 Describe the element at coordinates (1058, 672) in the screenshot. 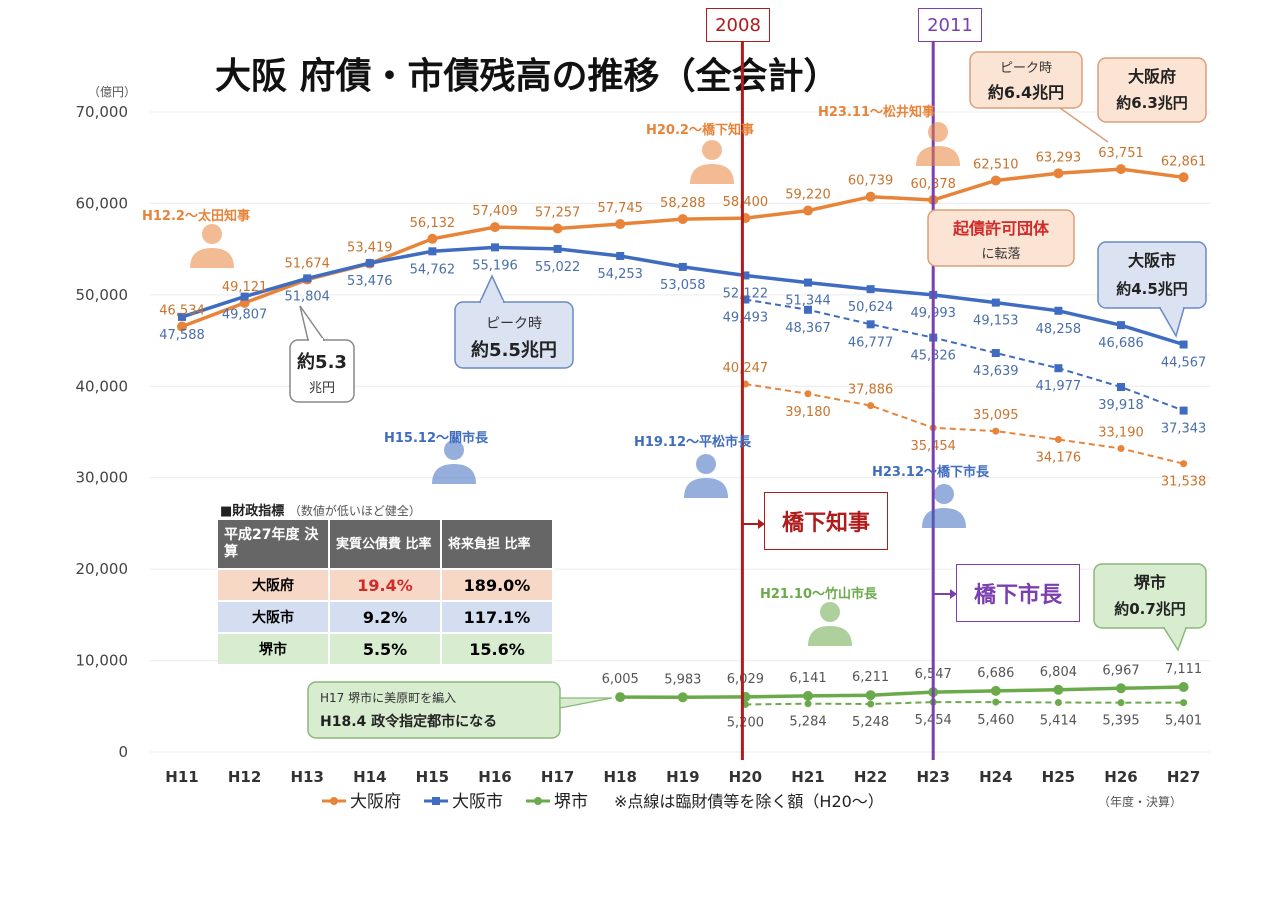

I see `data-label: 6,804` at that location.